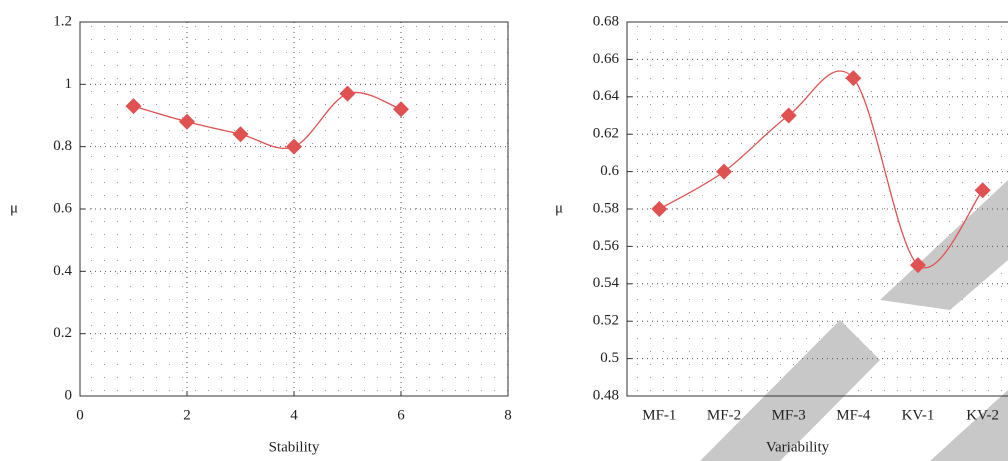 The image size is (1008, 461). I want to click on x-tick-label: 8, so click(508, 415).